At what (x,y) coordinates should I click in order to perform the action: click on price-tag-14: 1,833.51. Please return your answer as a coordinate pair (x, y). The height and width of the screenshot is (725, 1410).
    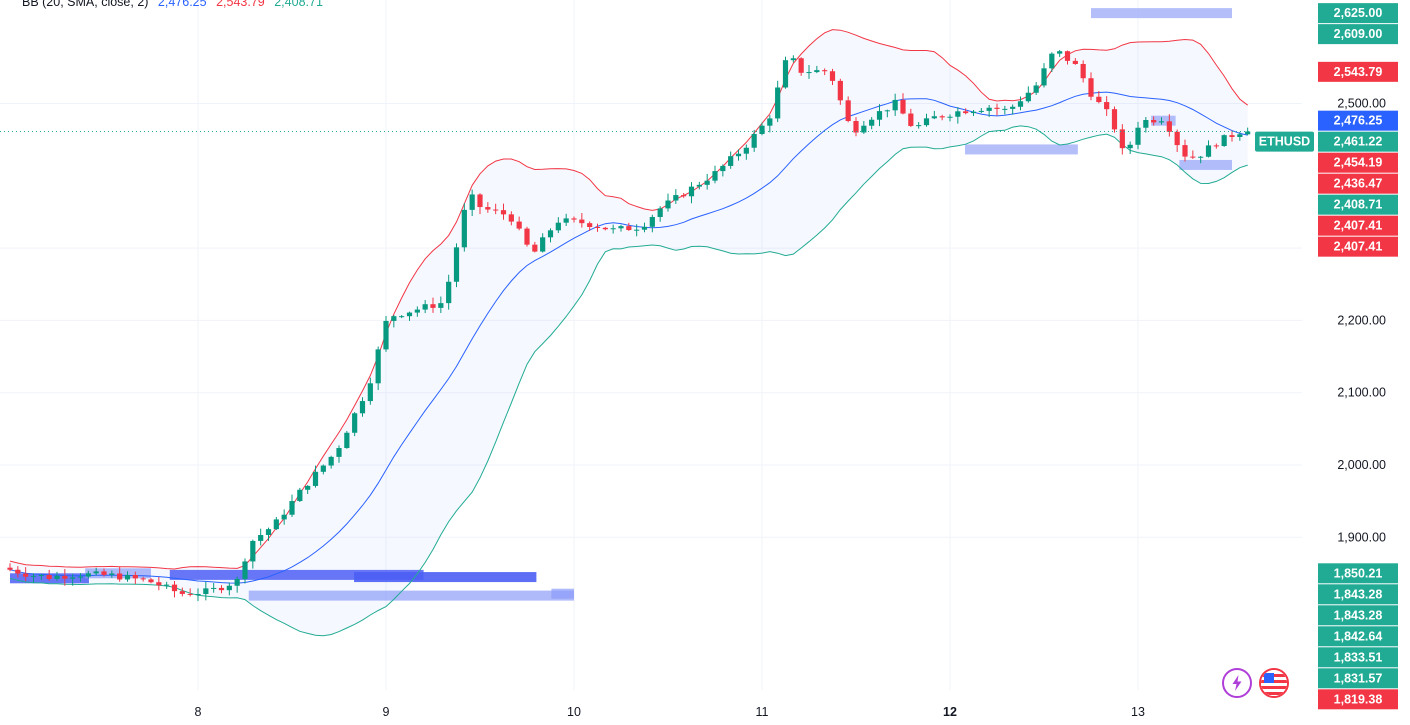
    Looking at the image, I should click on (1358, 657).